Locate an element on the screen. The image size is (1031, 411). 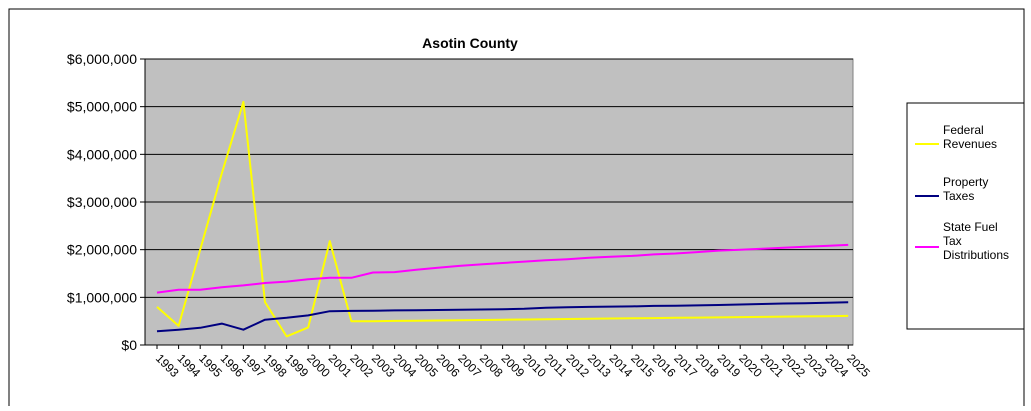
y-tick-label: $4,000,000 is located at coordinates (102, 154).